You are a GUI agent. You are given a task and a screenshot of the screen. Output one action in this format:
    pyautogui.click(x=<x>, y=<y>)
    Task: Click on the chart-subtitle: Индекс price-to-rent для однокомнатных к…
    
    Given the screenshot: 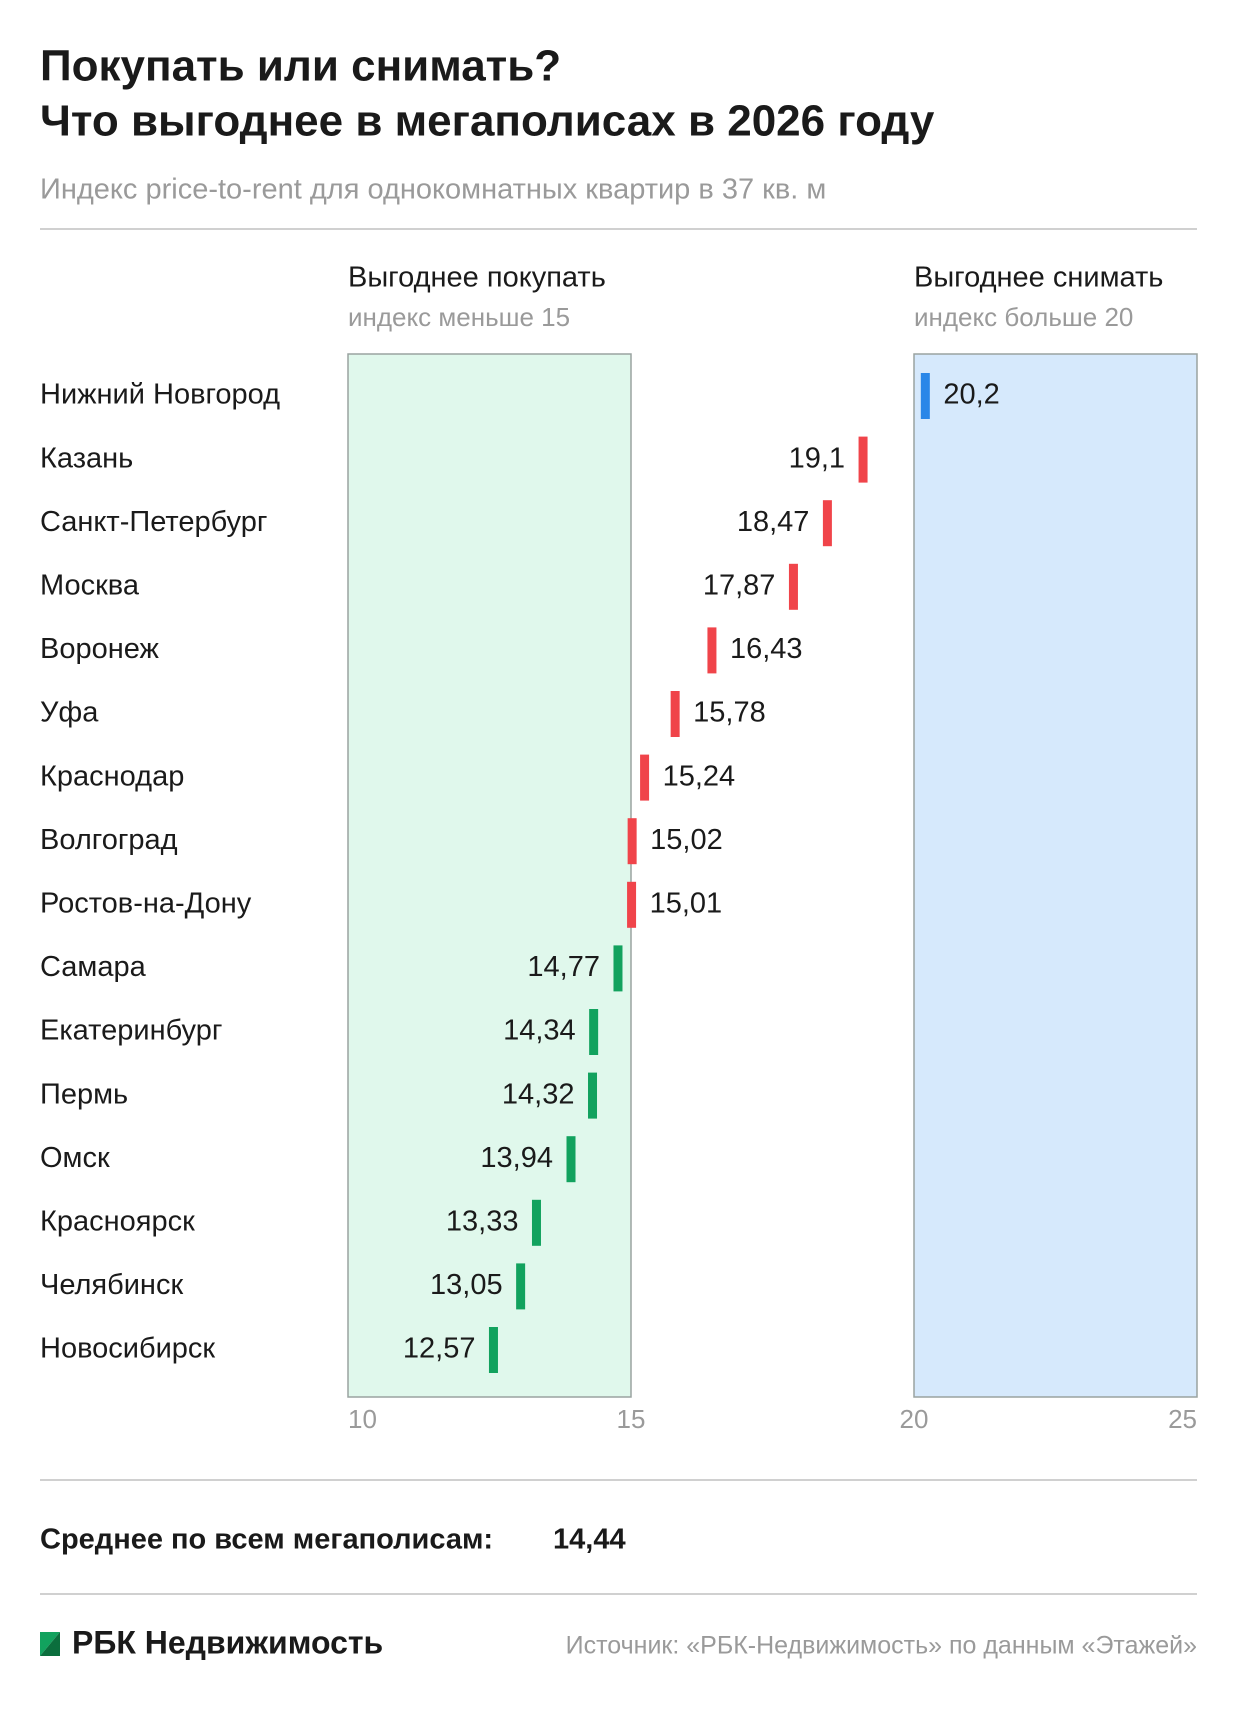 What is the action you would take?
    pyautogui.click(x=433, y=190)
    